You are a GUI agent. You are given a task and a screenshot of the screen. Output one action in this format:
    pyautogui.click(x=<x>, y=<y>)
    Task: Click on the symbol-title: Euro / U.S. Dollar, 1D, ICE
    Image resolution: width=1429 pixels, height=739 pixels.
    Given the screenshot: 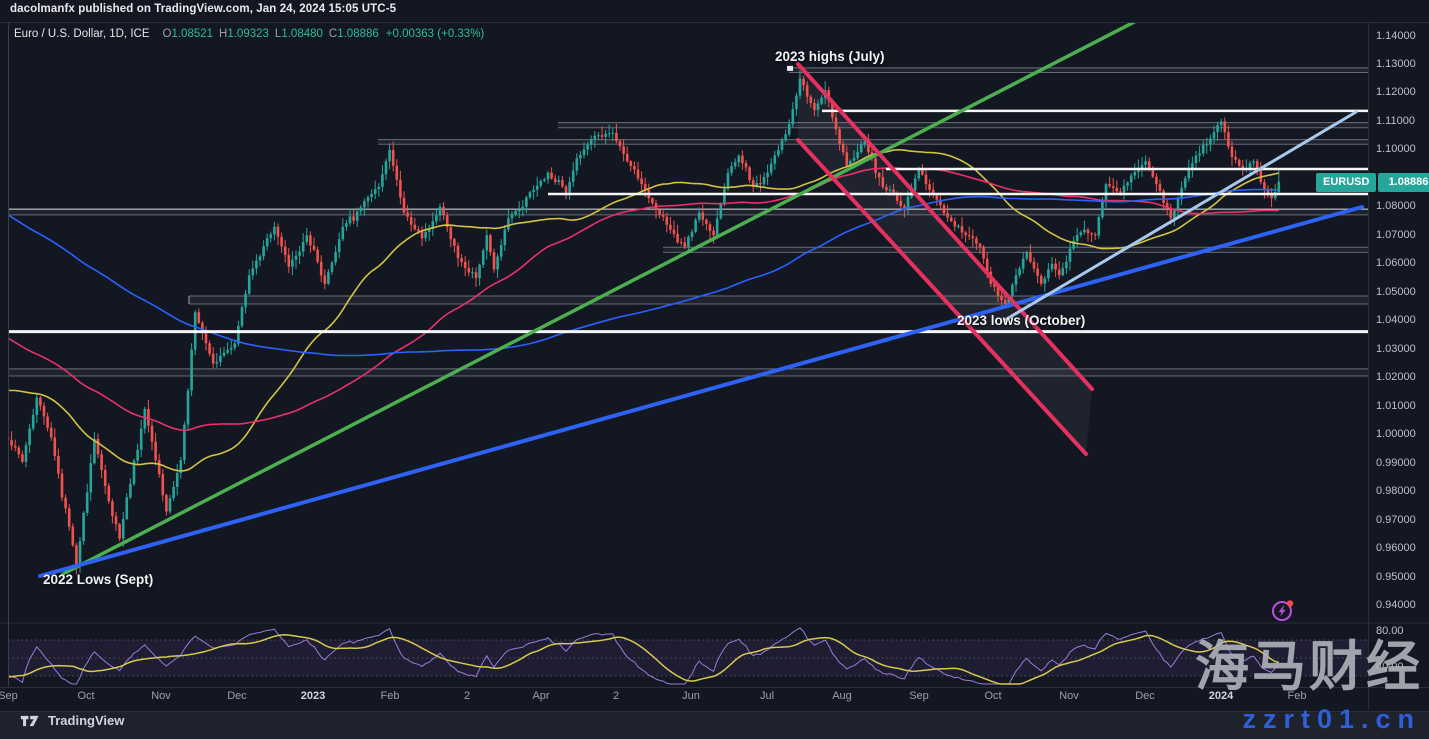 What is the action you would take?
    pyautogui.click(x=82, y=34)
    